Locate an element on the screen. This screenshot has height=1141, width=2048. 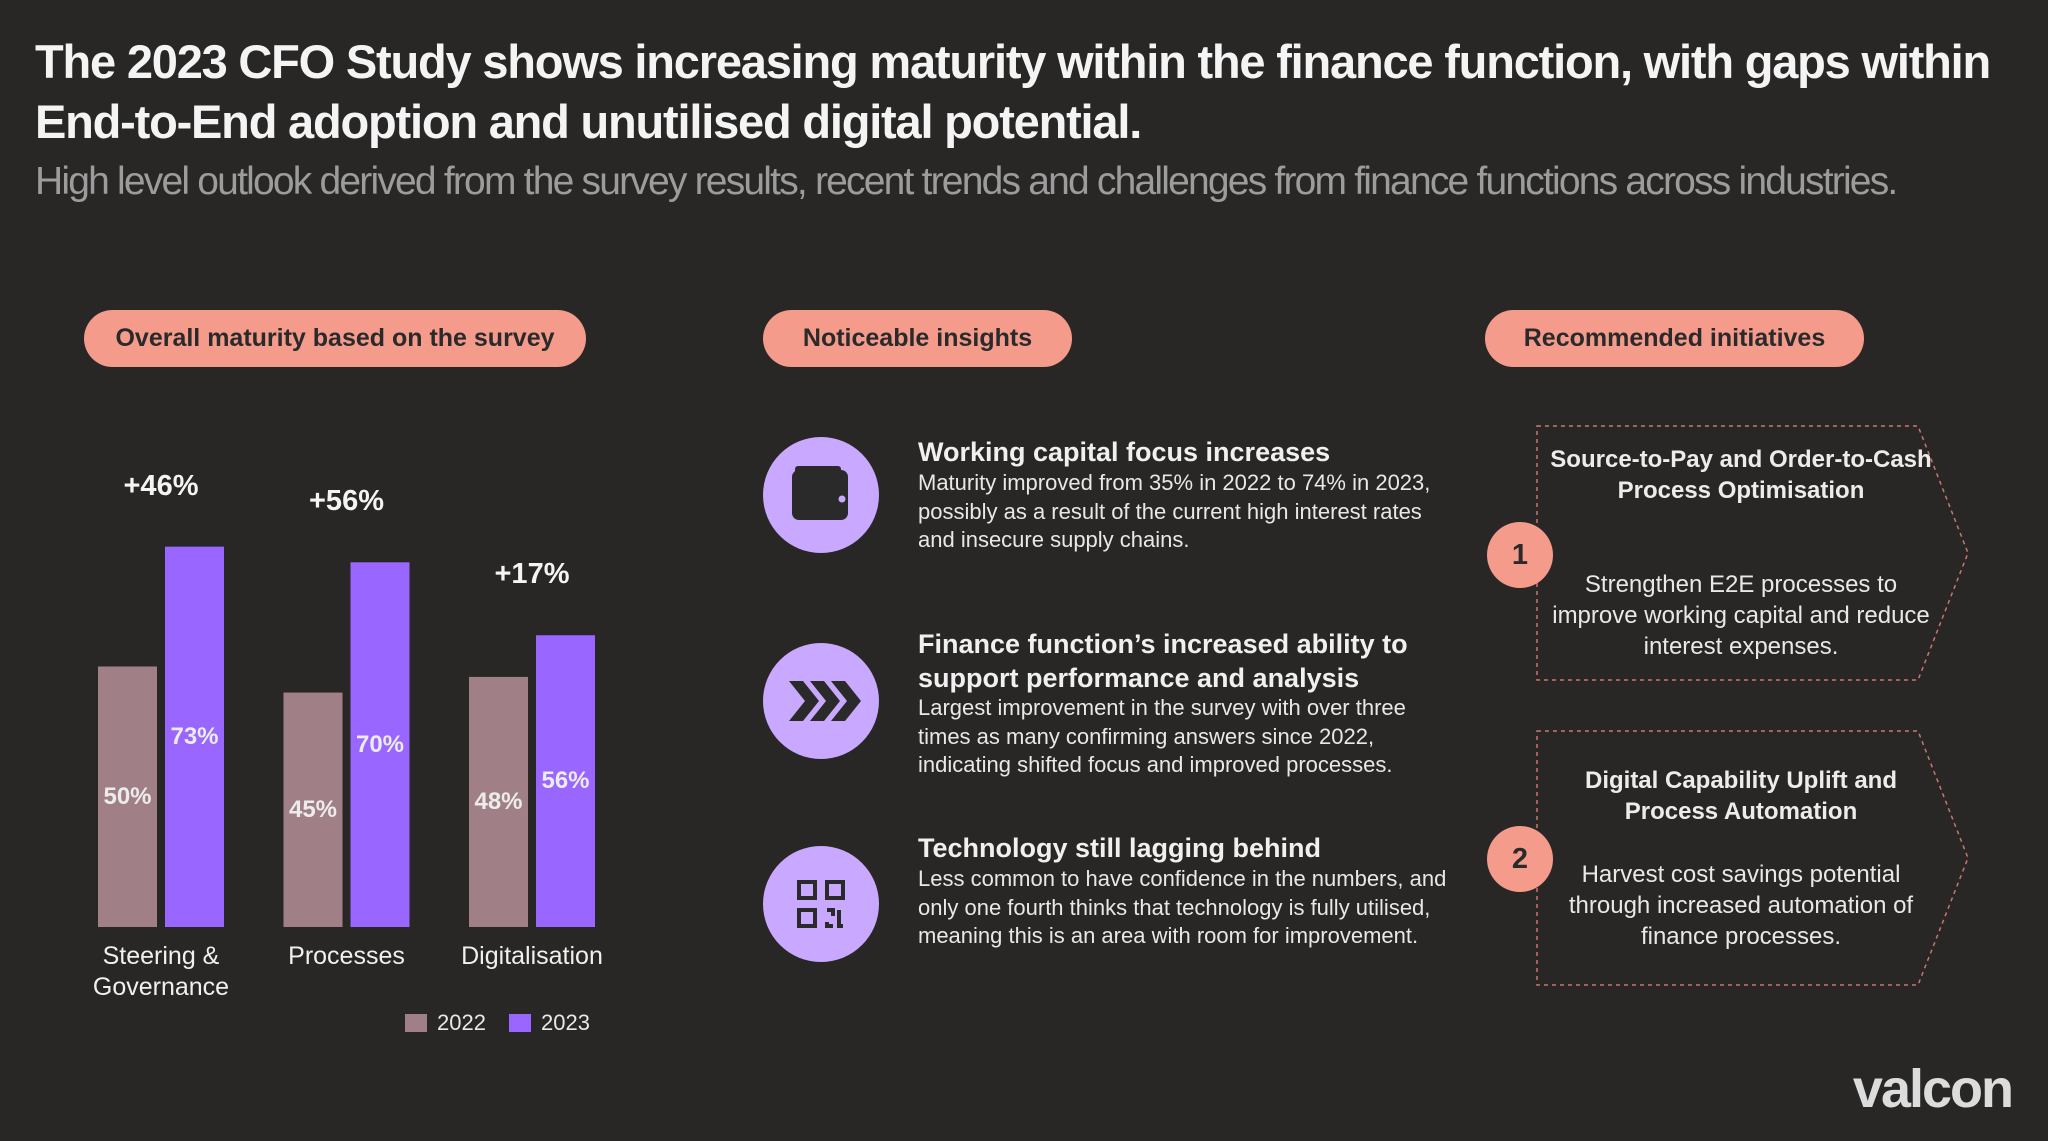
annotation: +46% is located at coordinates (161, 485).